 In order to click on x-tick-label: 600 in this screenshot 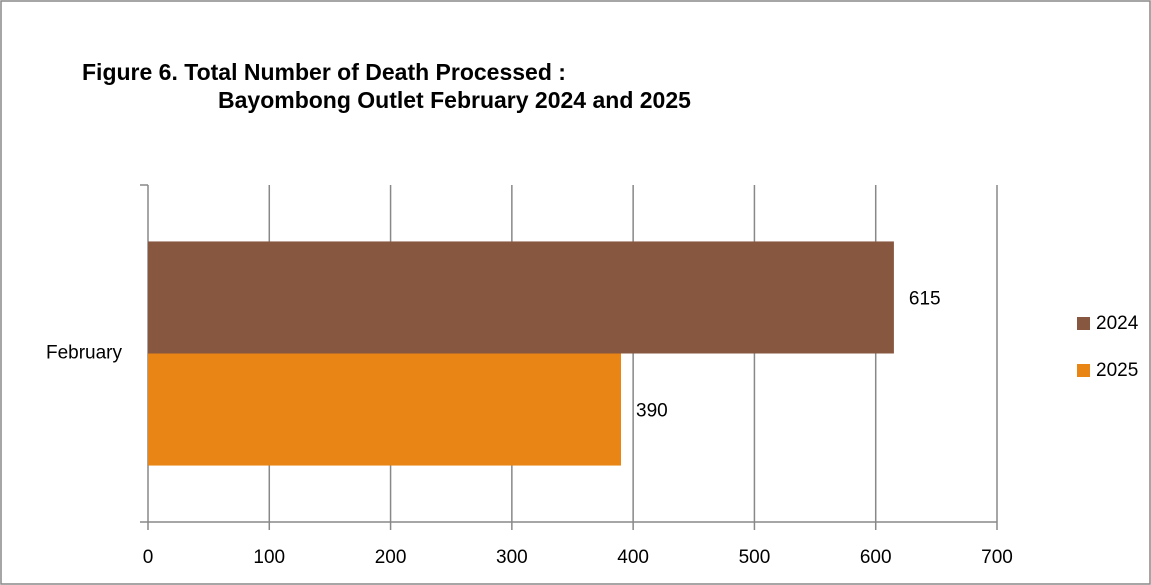, I will do `click(876, 557)`.